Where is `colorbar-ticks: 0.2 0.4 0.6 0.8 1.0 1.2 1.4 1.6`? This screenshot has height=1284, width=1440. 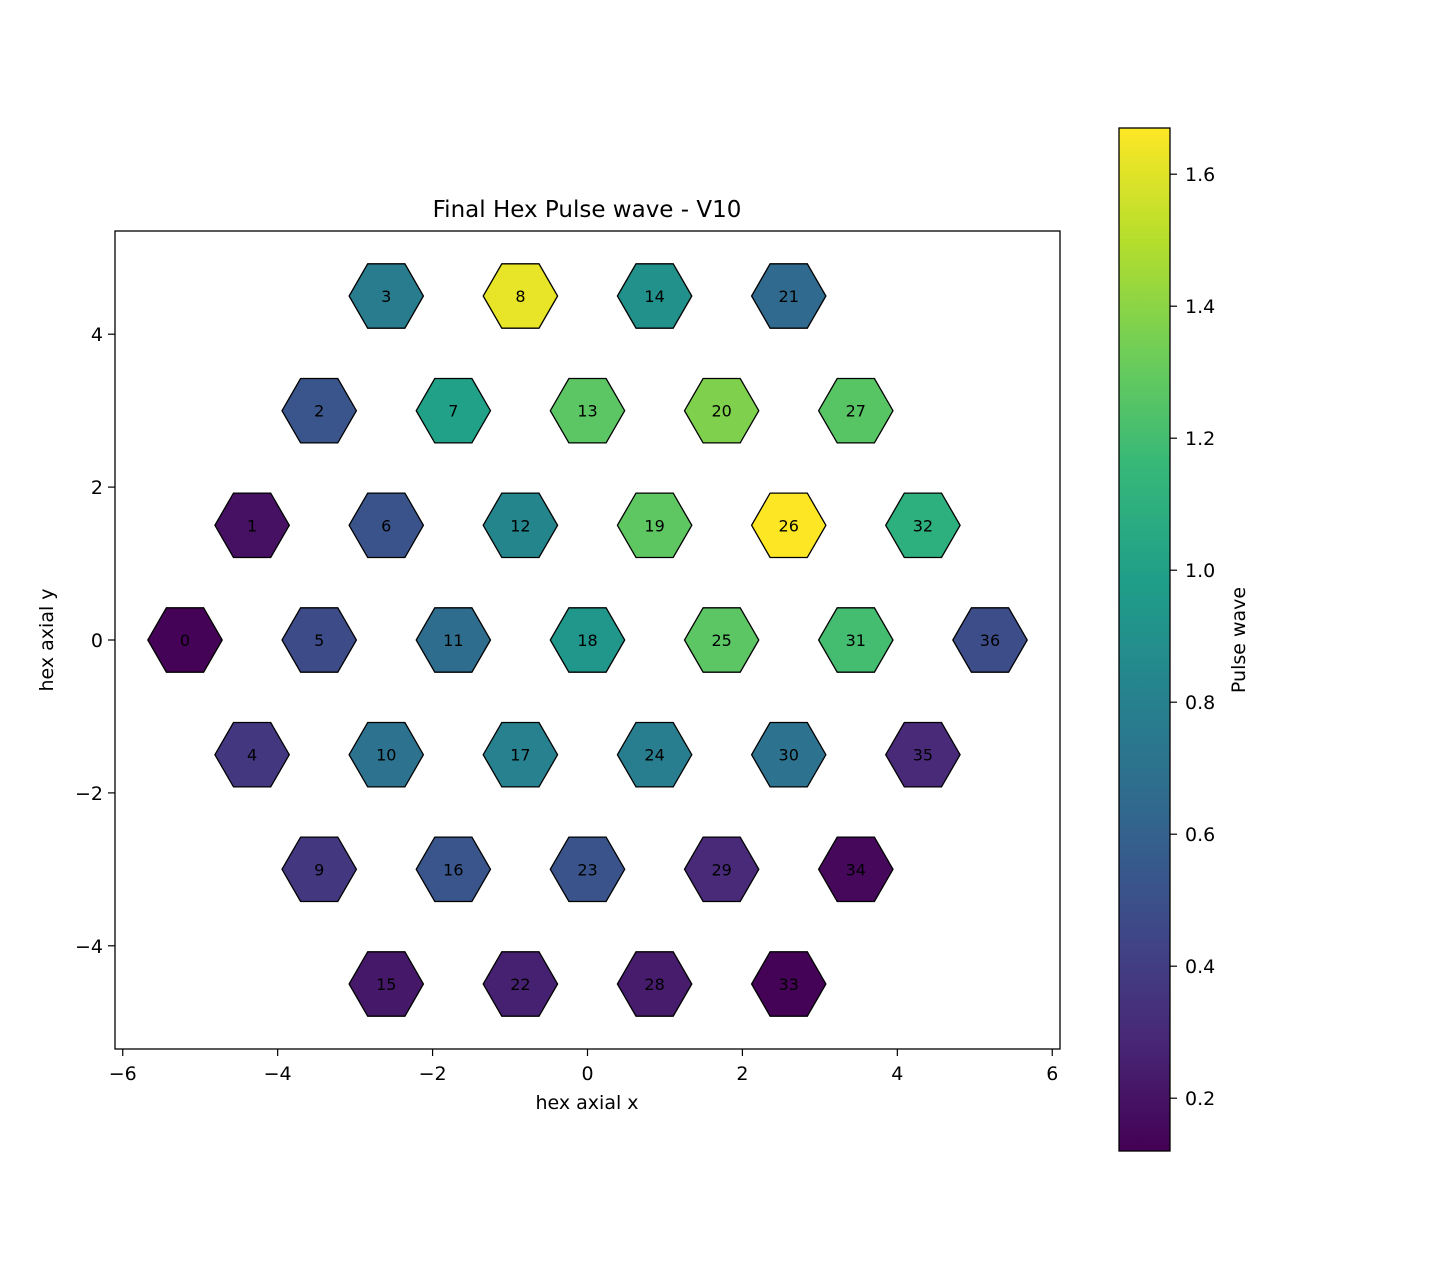
colorbar-ticks: 0.2 0.4 0.6 0.8 1.0 1.2 1.4 1.6 is located at coordinates (1192, 637).